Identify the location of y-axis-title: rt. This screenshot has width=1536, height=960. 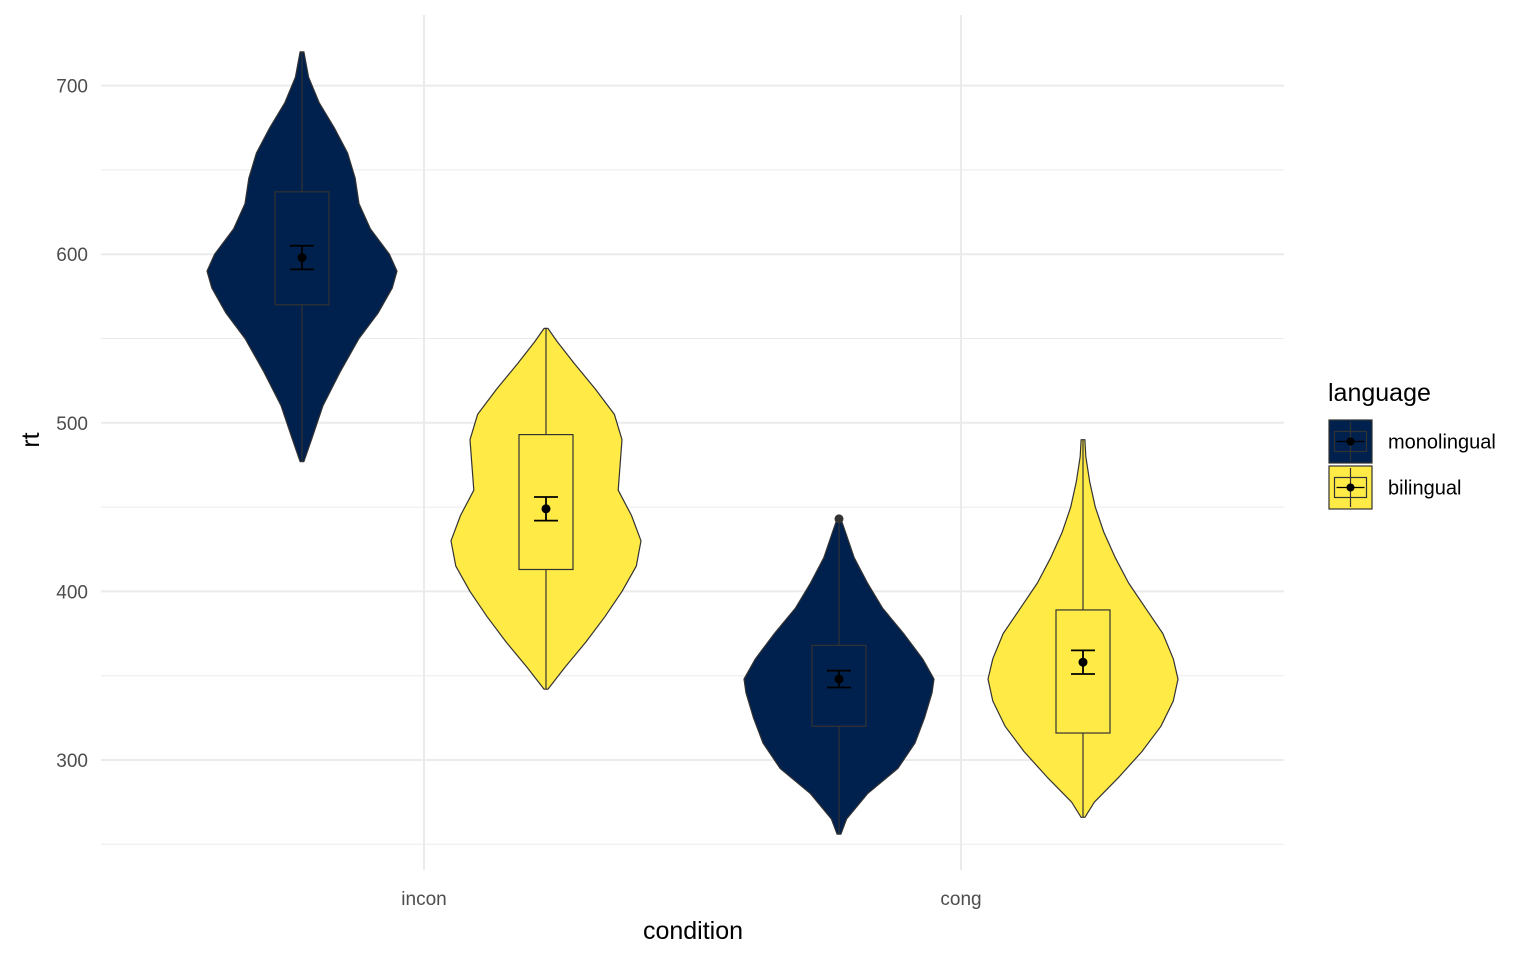
(31, 439).